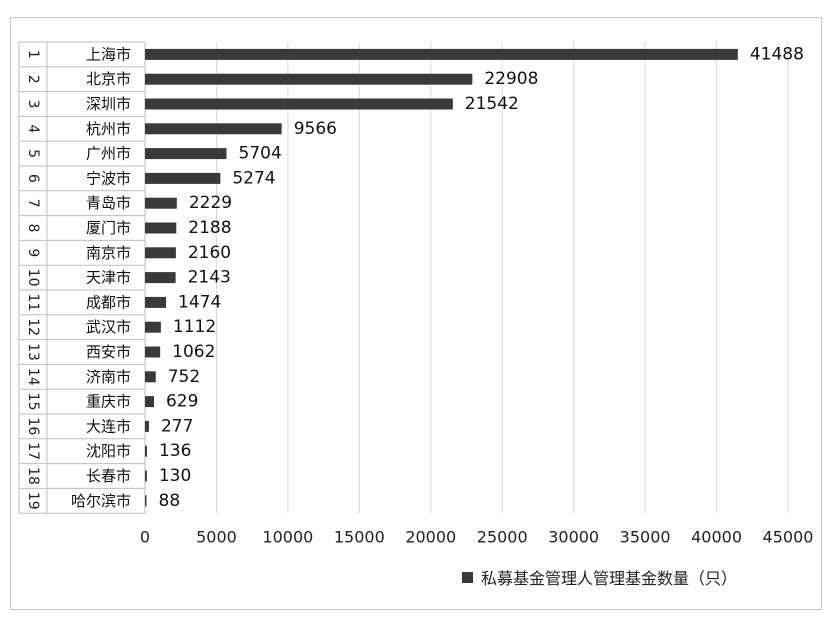 Image resolution: width=831 pixels, height=617 pixels. Describe the element at coordinates (209, 278) in the screenshot. I see `value-label: 2143` at that location.